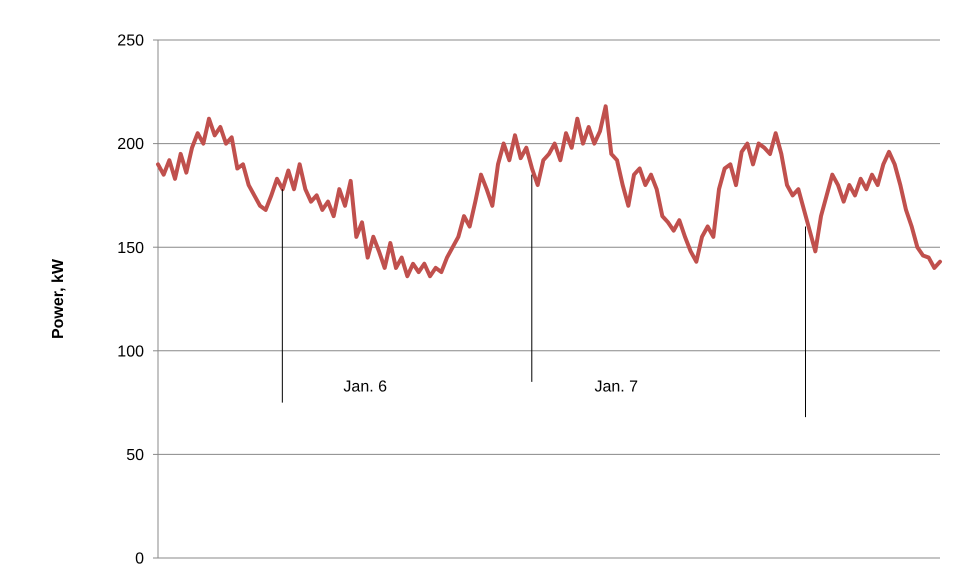  I want to click on y-tick-label: 100, so click(130, 351).